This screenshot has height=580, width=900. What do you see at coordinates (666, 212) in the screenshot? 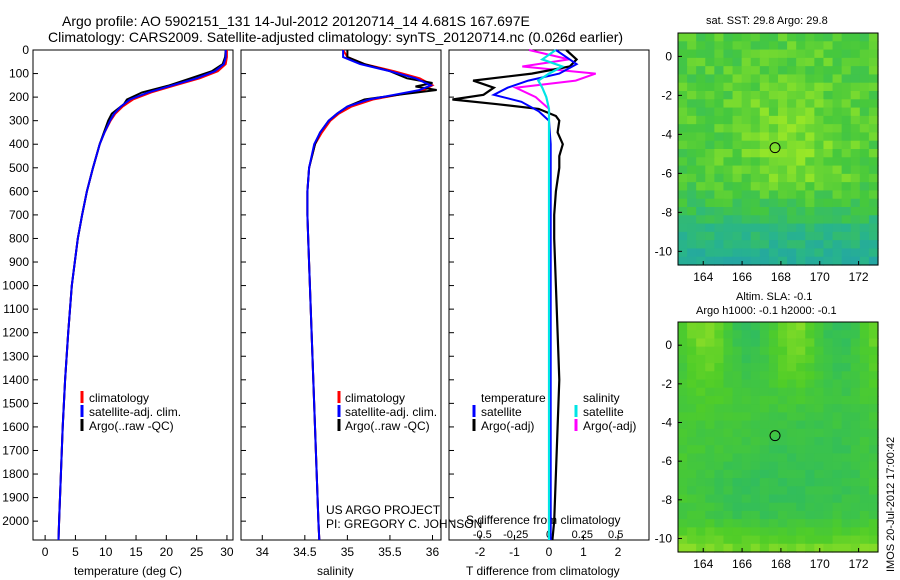
I see `y-tick-label: -8` at bounding box center [666, 212].